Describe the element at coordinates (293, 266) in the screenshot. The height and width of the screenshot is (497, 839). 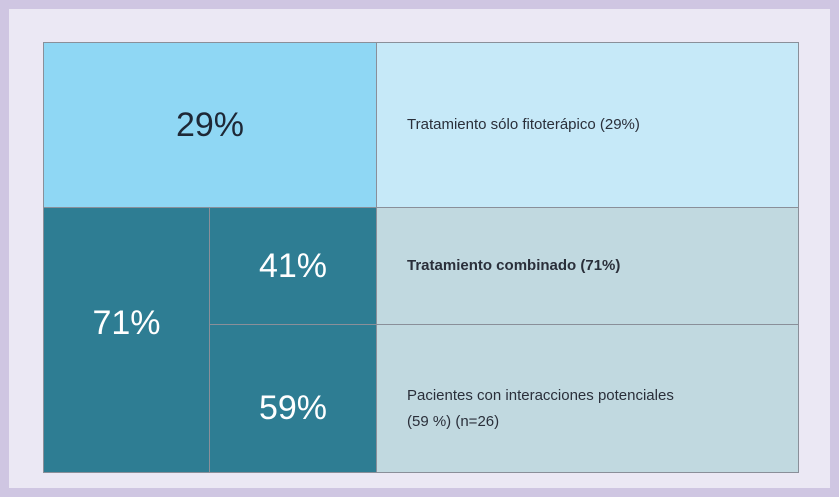
I see `percent-cell: 41%` at that location.